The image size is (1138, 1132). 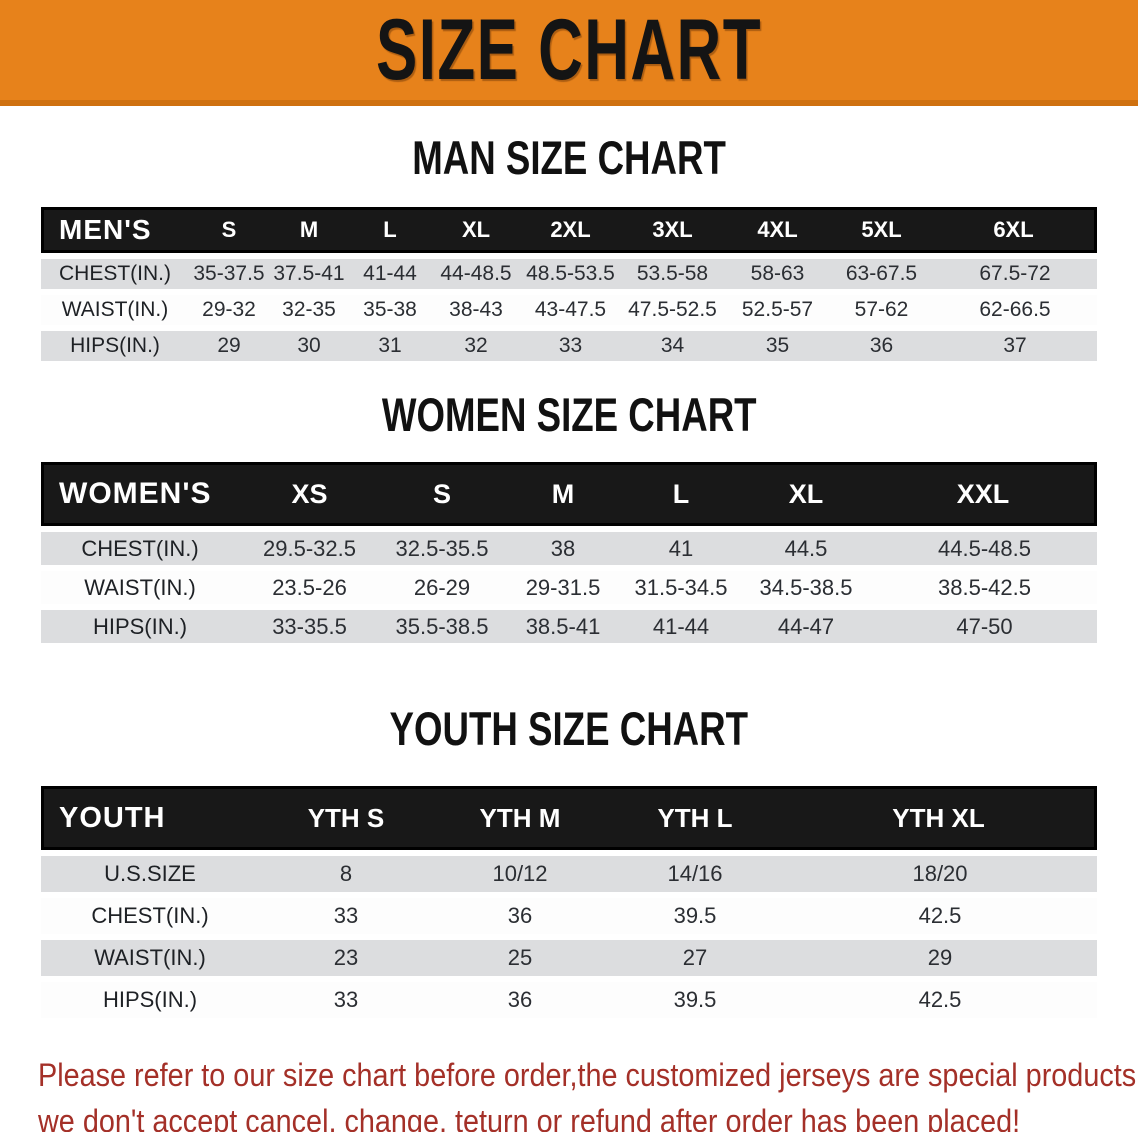 I want to click on size-value-cell: 43-47.5, so click(x=570, y=310).